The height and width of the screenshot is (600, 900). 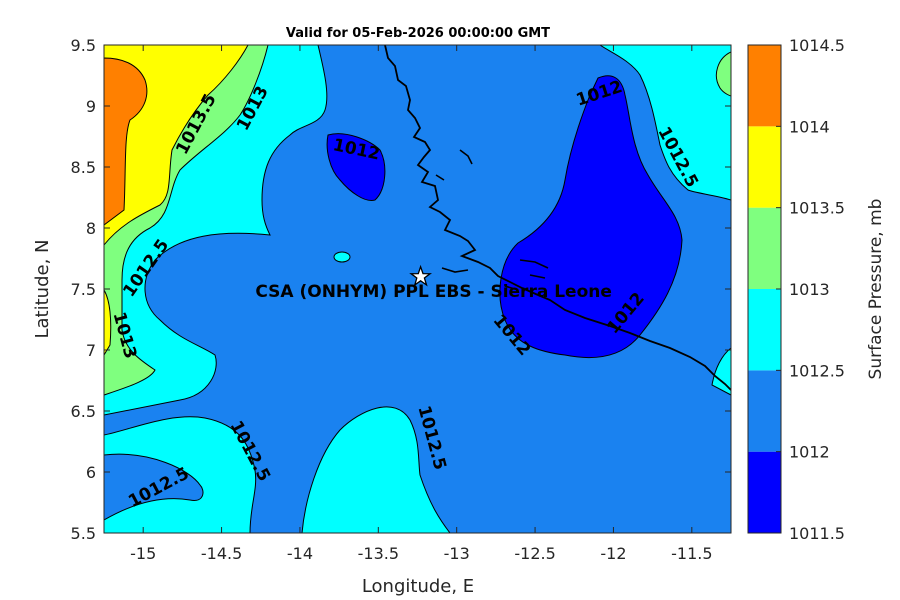 What do you see at coordinates (42, 289) in the screenshot?
I see `y-axis-label: Latitude, N` at bounding box center [42, 289].